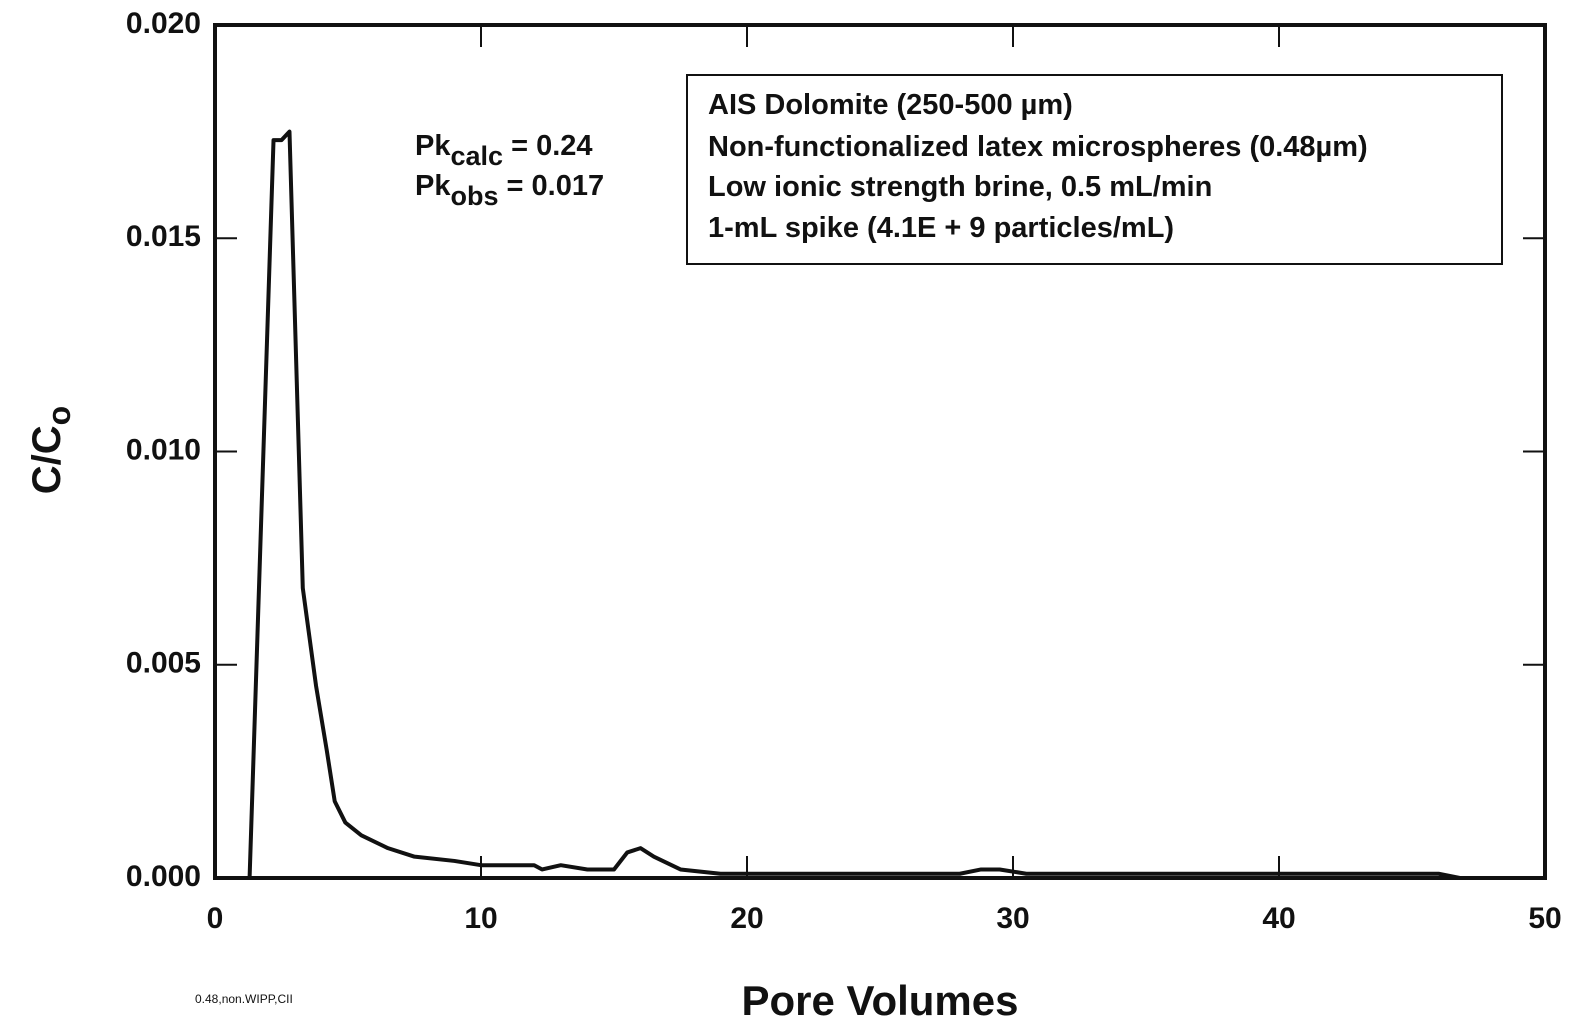 The width and height of the screenshot is (1575, 1029). I want to click on y-label-sub: o, so click(59, 416).